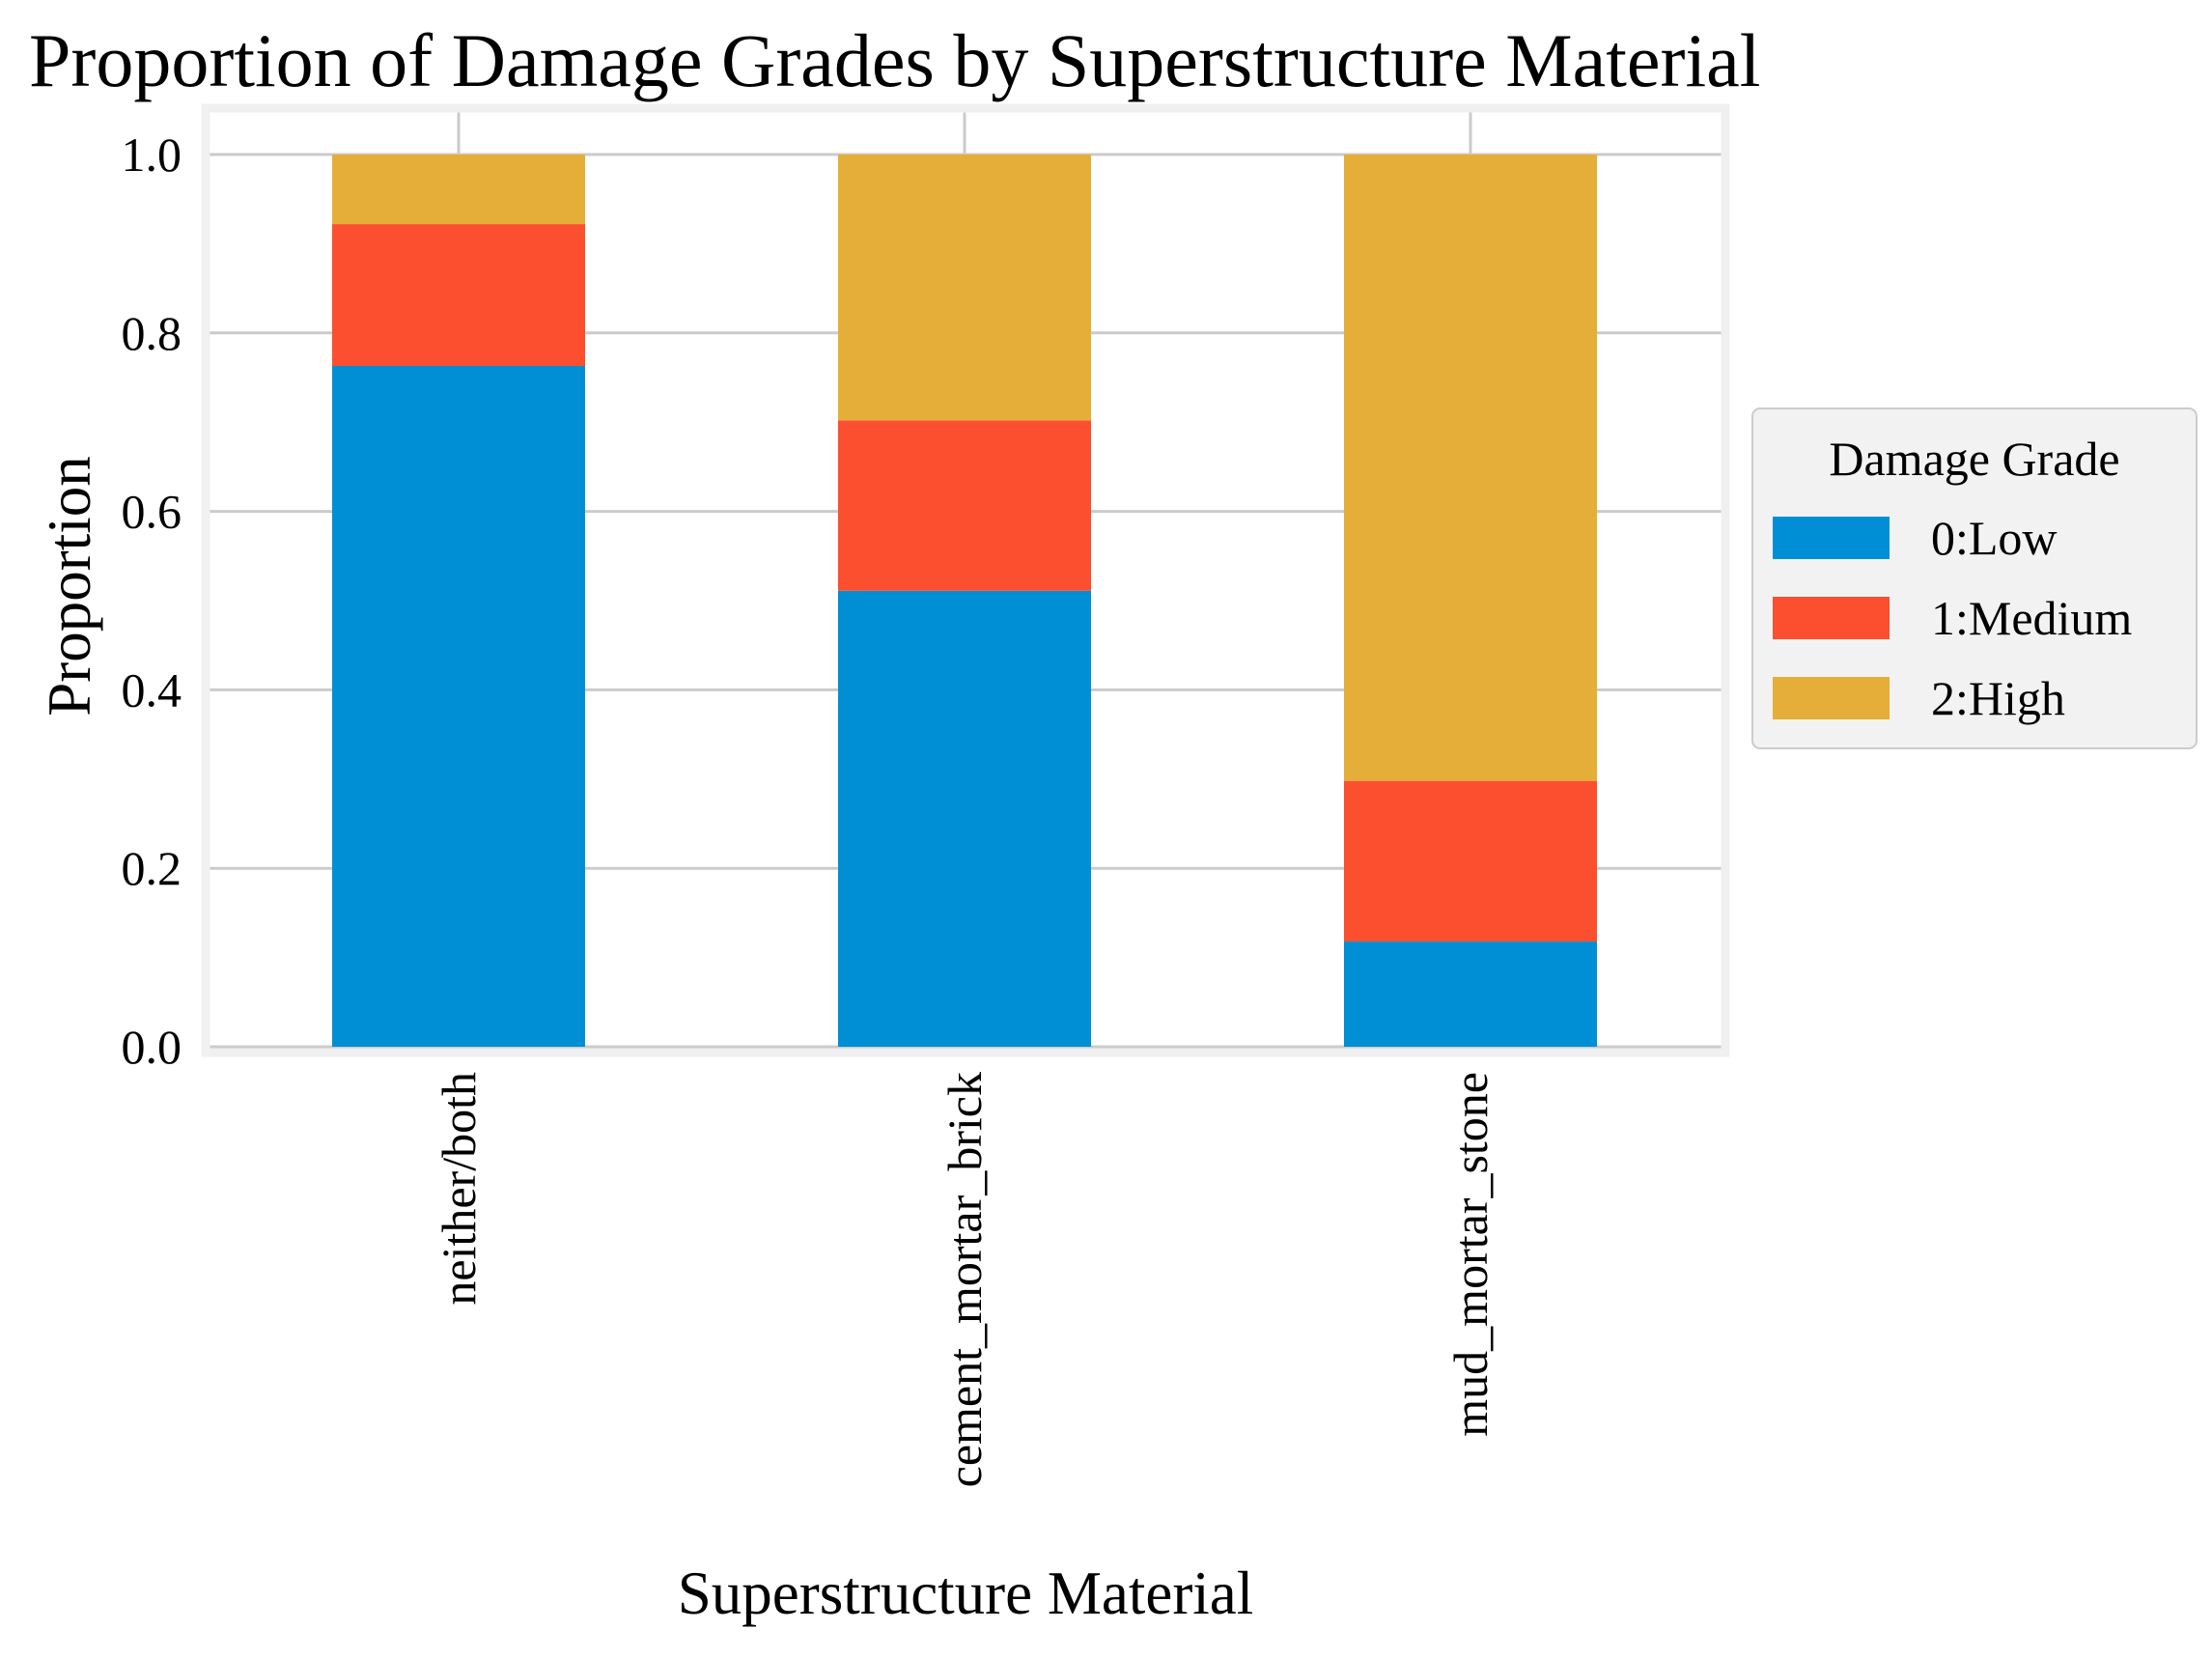 This screenshot has height=1658, width=2212. I want to click on legend-entry-label: 2:High, so click(1998, 698).